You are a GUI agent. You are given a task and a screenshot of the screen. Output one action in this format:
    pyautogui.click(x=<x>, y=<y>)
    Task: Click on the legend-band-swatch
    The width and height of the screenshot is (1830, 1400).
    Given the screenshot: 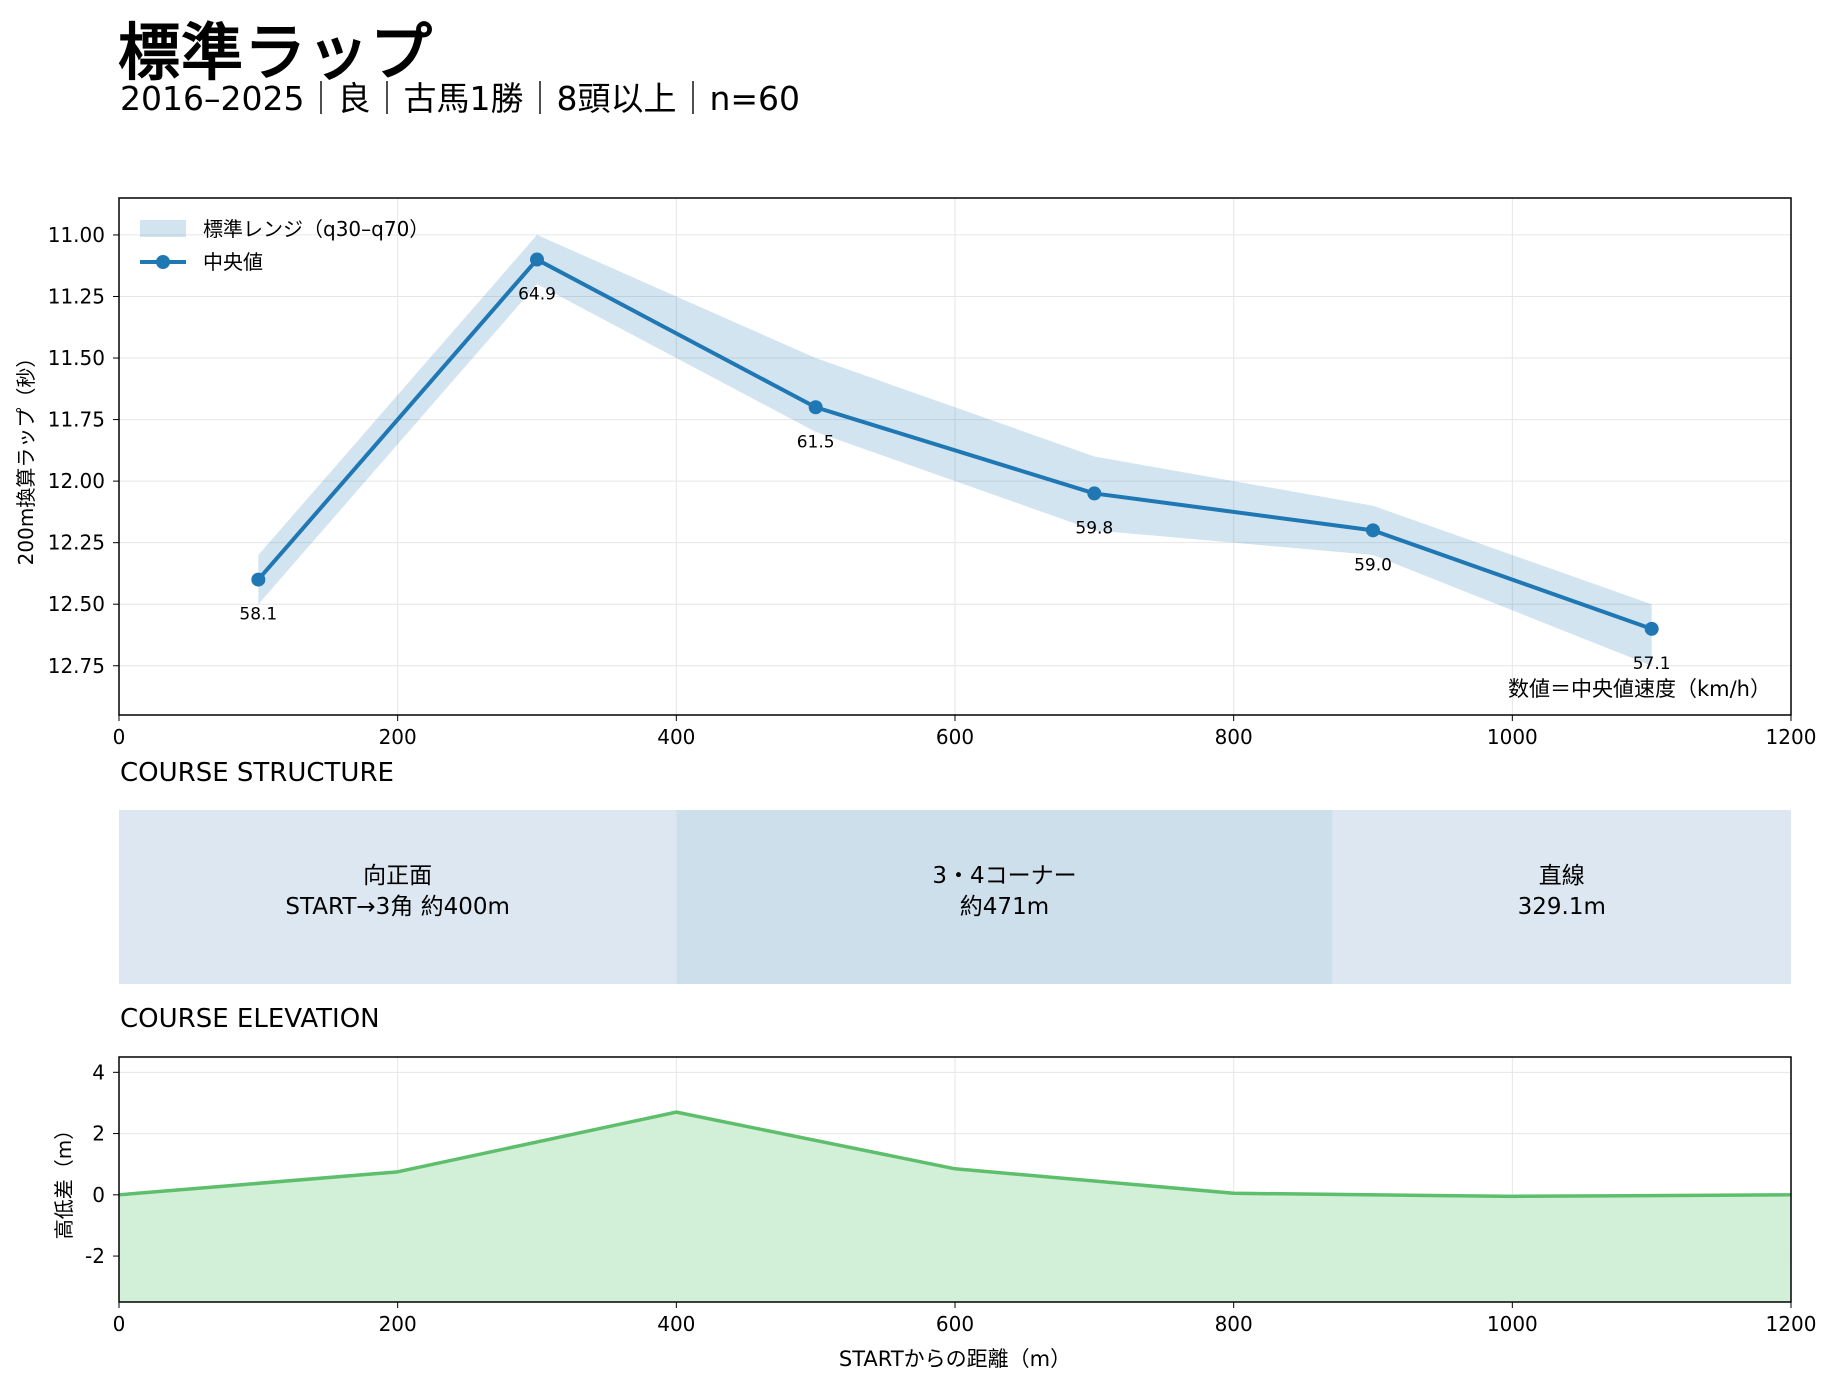 What is the action you would take?
    pyautogui.click(x=163, y=228)
    